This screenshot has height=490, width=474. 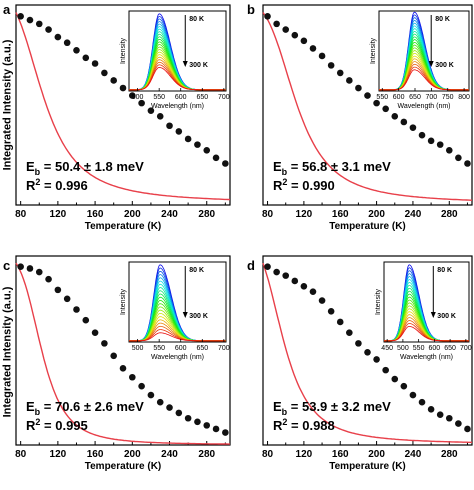 What do you see at coordinates (387, 348) in the screenshot?
I see `inset-x-tick-label: 450` at bounding box center [387, 348].